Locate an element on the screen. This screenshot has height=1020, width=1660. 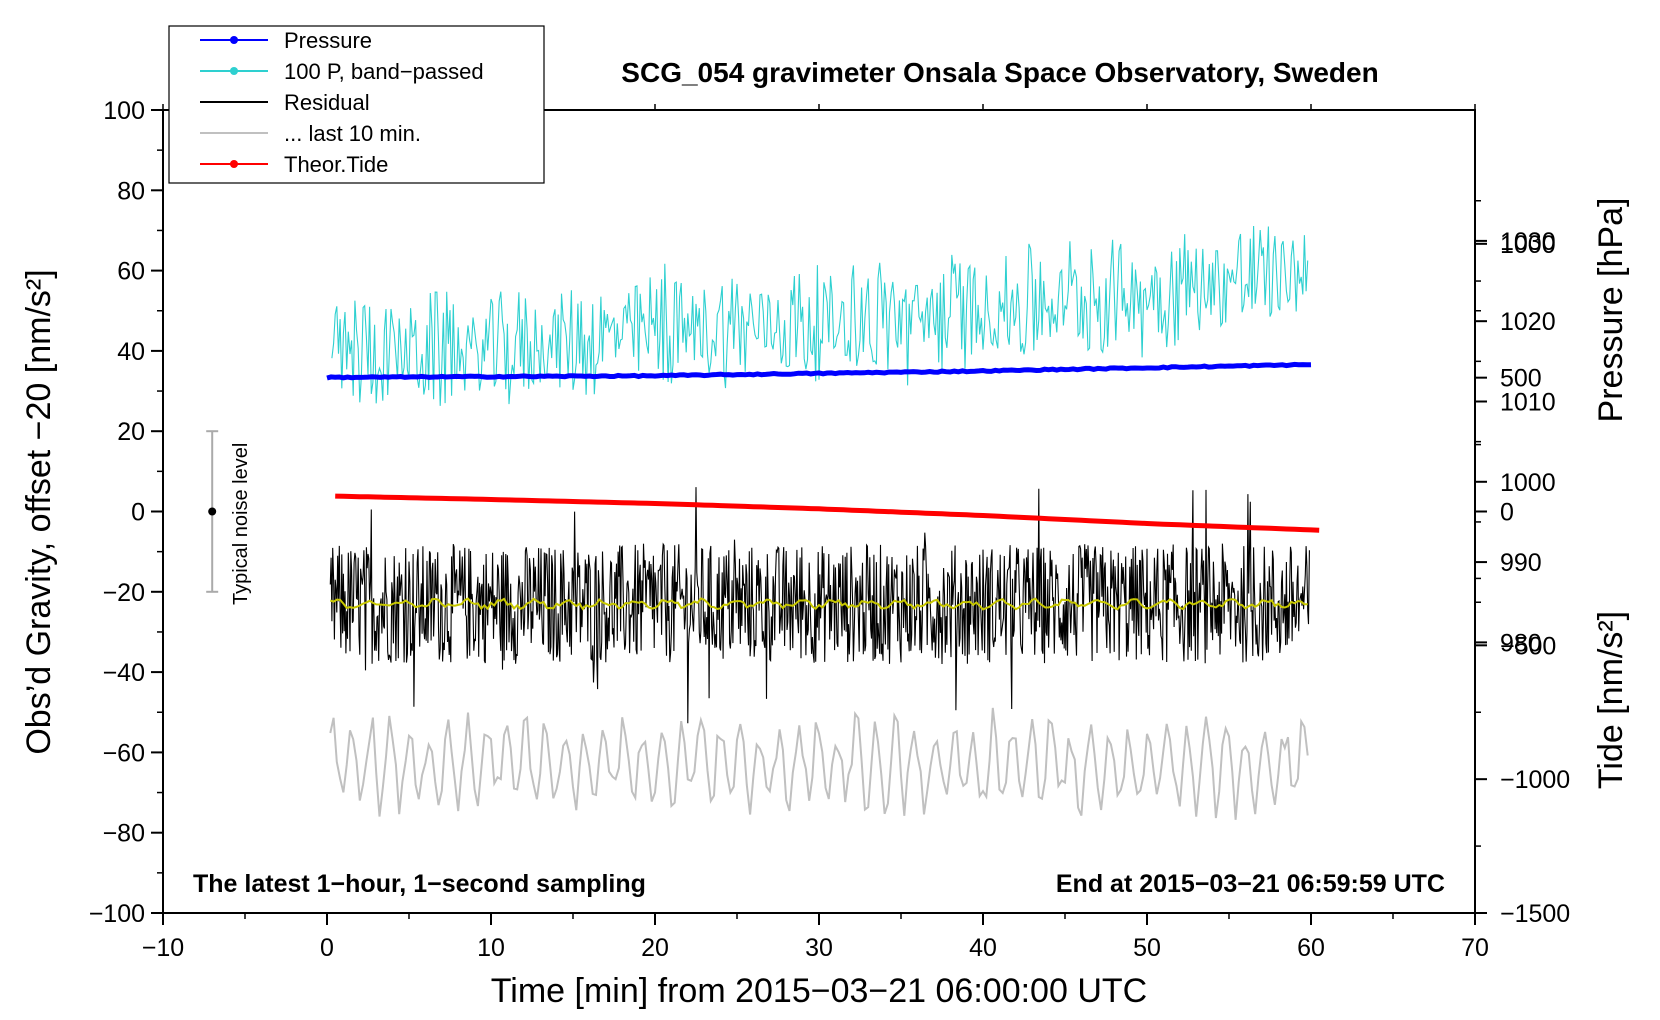
y-left-tick-label: −20 is located at coordinates (124, 593).